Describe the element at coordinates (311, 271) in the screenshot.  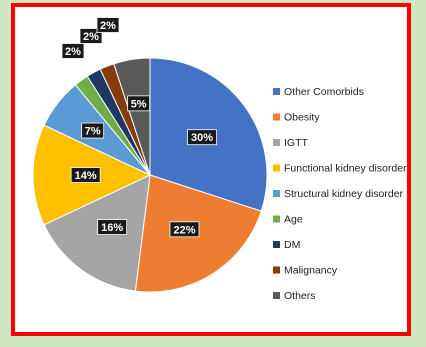
I see `legend-label: Malignancy` at that location.